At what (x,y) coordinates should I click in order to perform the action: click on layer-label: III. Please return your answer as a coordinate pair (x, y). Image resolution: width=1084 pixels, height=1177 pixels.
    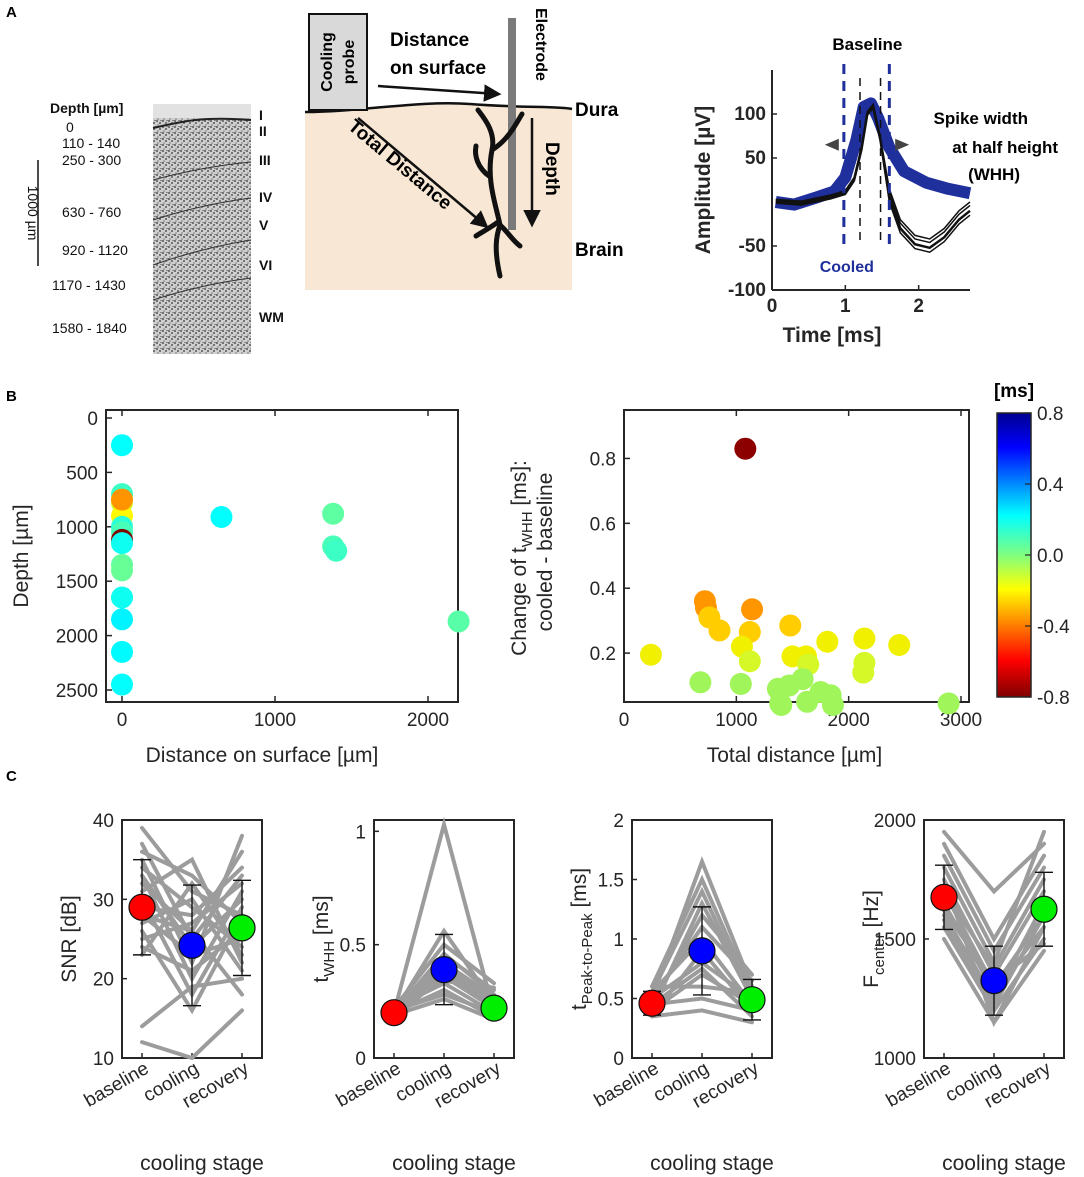
    Looking at the image, I should click on (265, 160).